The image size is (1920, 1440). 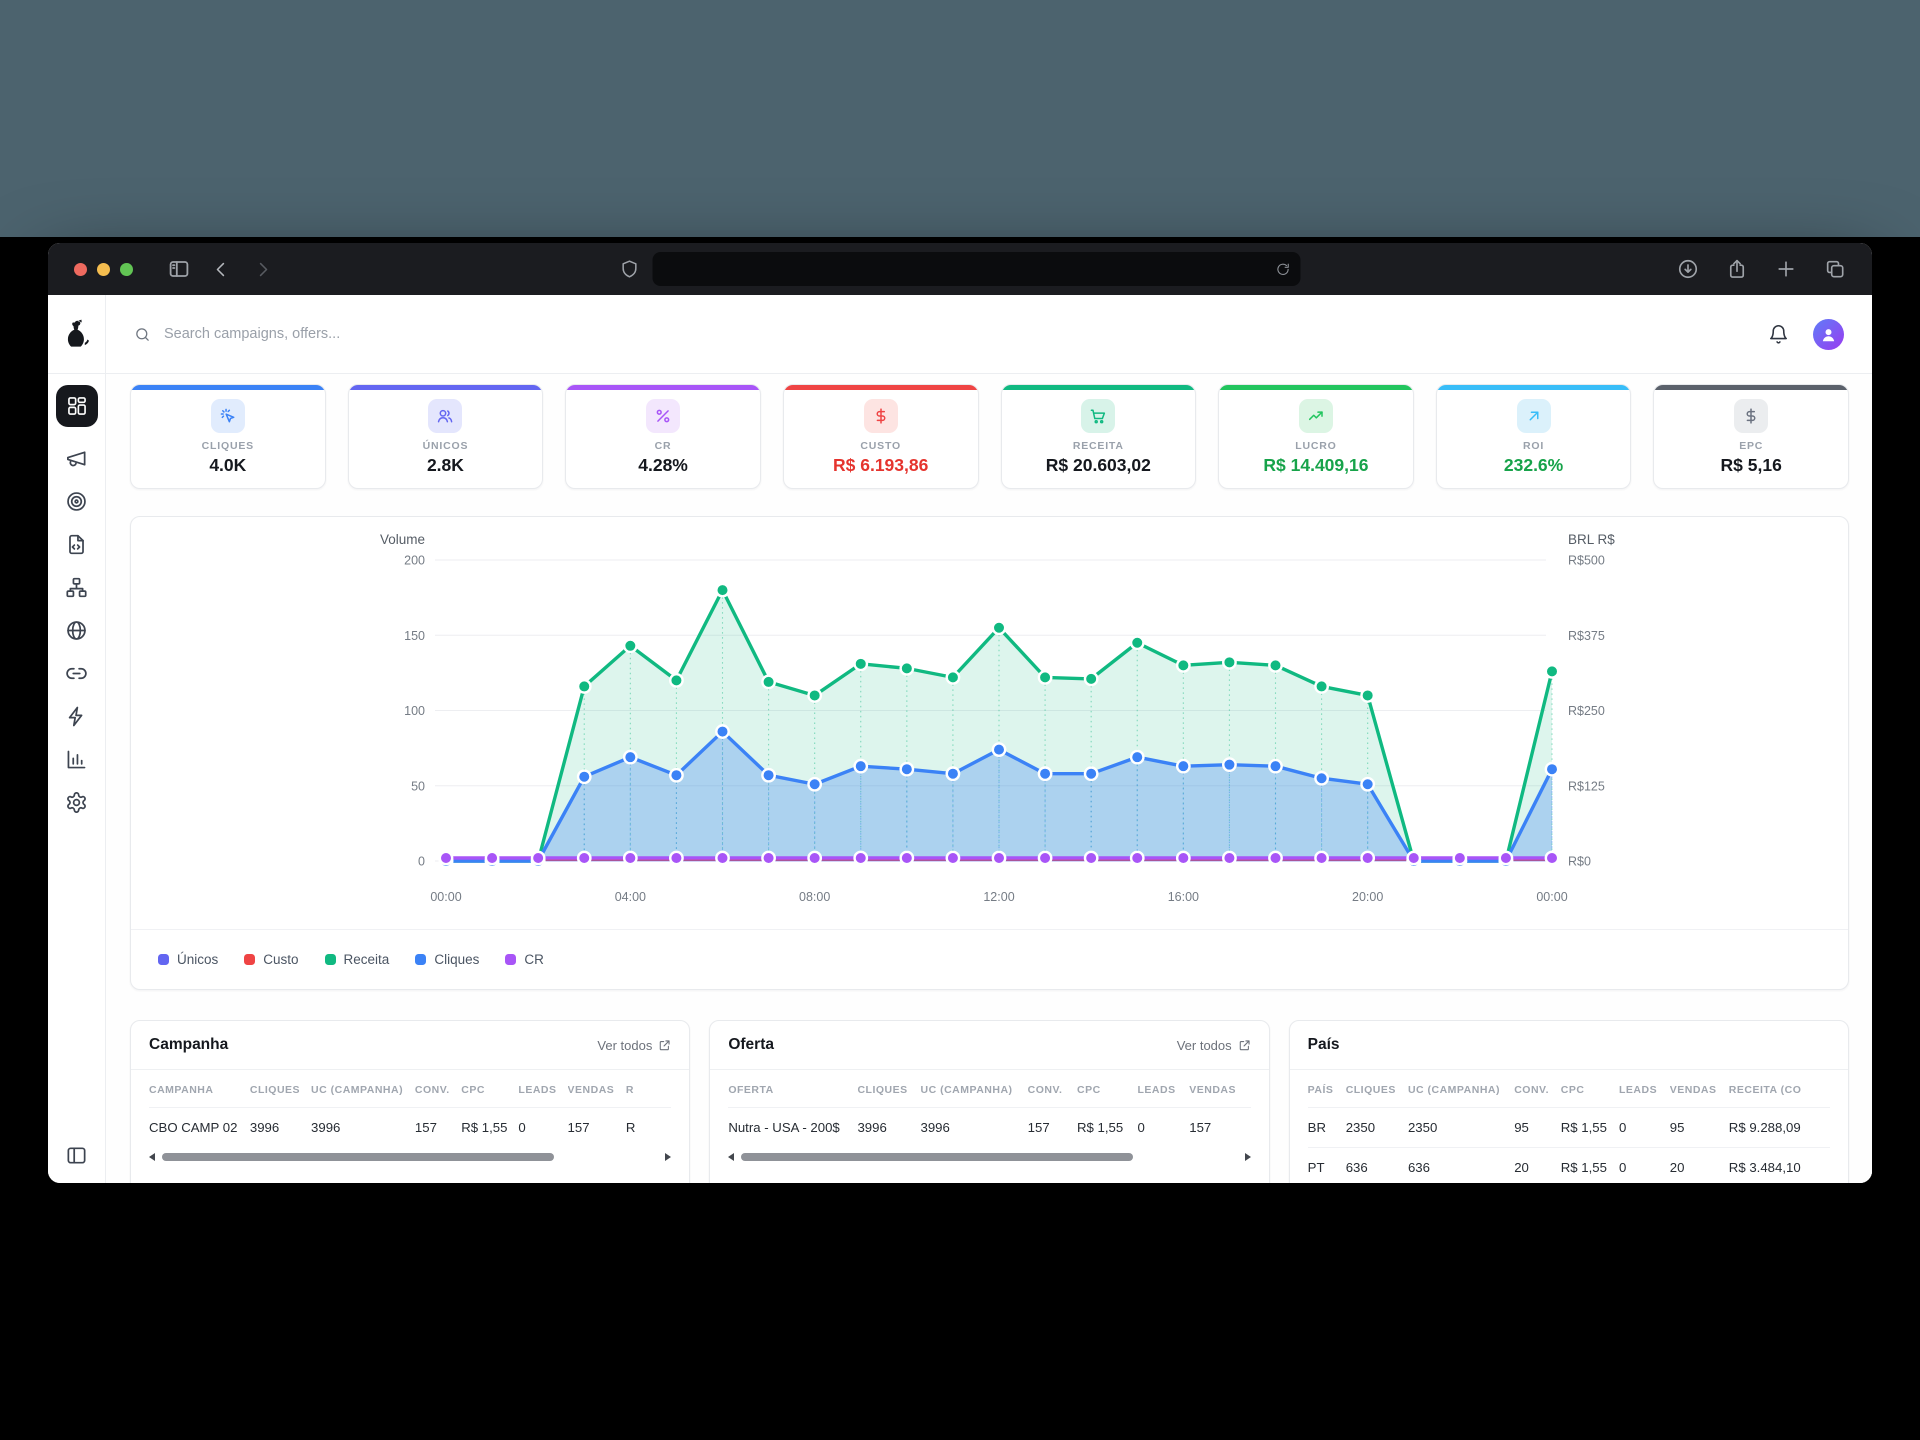 What do you see at coordinates (1098, 416) in the screenshot?
I see `cart-icon` at bounding box center [1098, 416].